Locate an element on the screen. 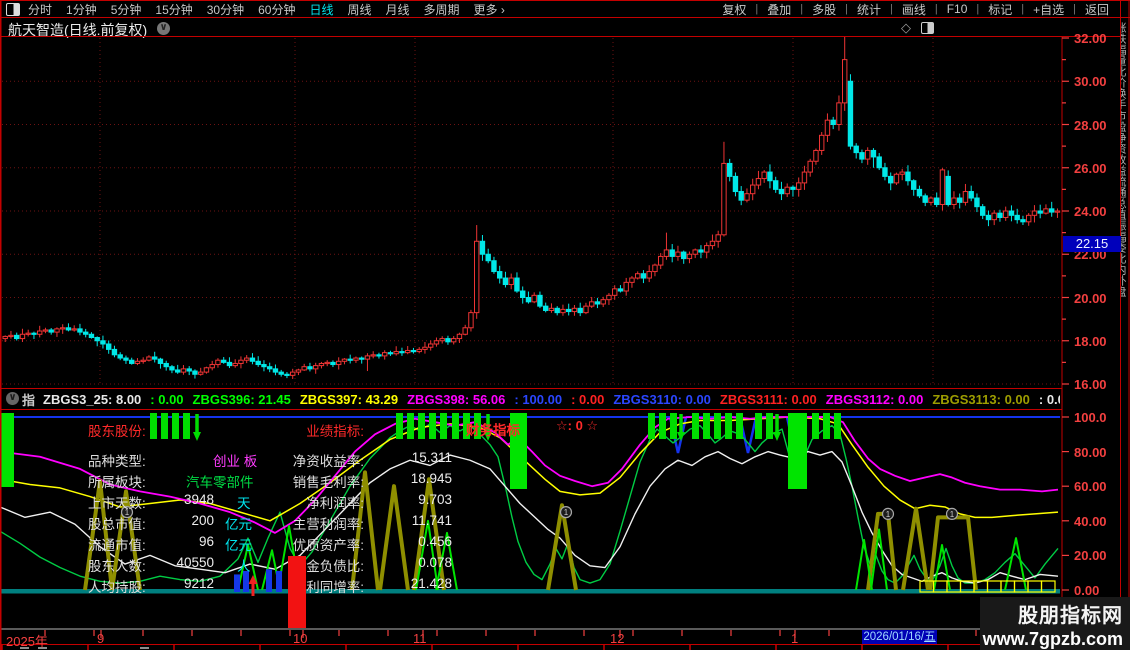  period-tab-分时: 分时 is located at coordinates (40, 9).